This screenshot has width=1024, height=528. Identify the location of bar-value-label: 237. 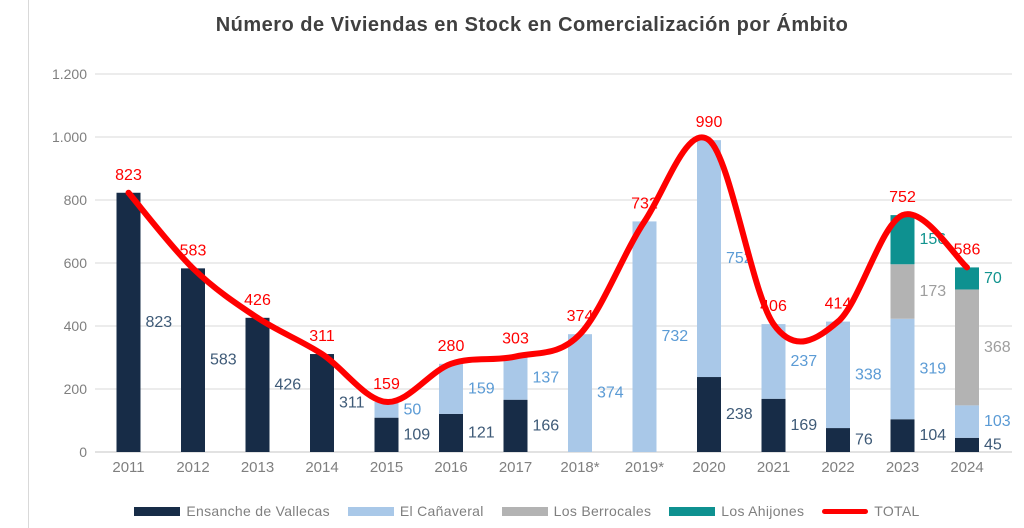
(804, 361).